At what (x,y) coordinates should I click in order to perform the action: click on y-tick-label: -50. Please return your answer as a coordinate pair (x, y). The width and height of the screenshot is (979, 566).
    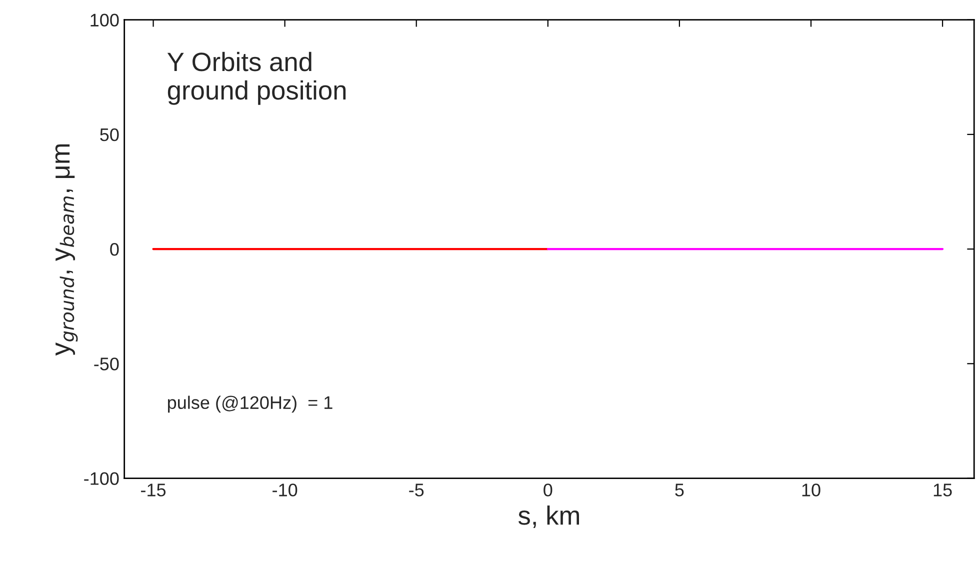
    Looking at the image, I should click on (106, 364).